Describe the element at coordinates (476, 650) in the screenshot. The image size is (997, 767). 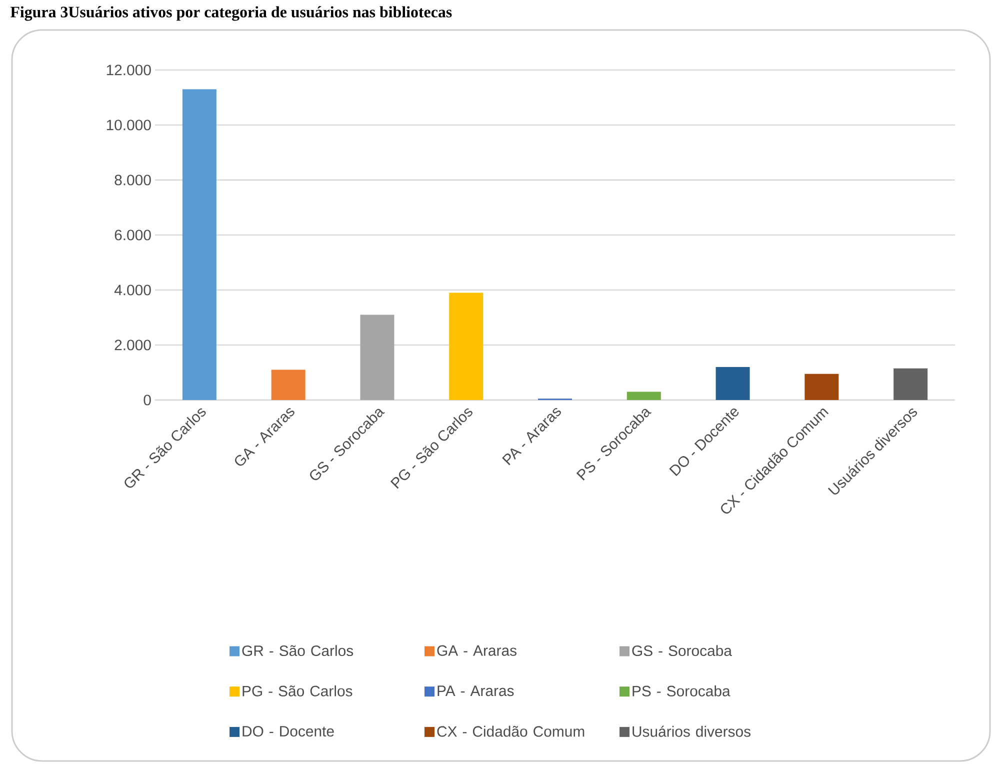
I see `legend-label: GA - Araras` at that location.